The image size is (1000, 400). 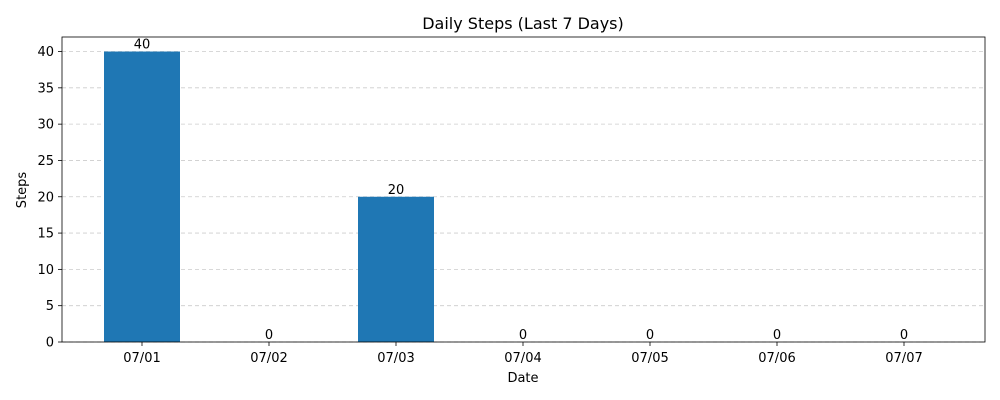 I want to click on y-tick-label: 40, so click(x=45, y=52).